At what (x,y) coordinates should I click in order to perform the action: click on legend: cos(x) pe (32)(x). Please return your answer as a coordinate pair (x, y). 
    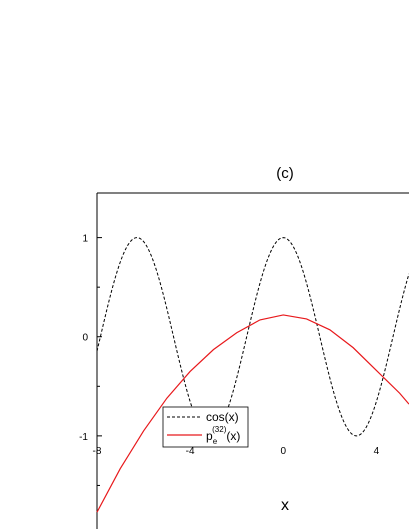
    Looking at the image, I should click on (205, 427).